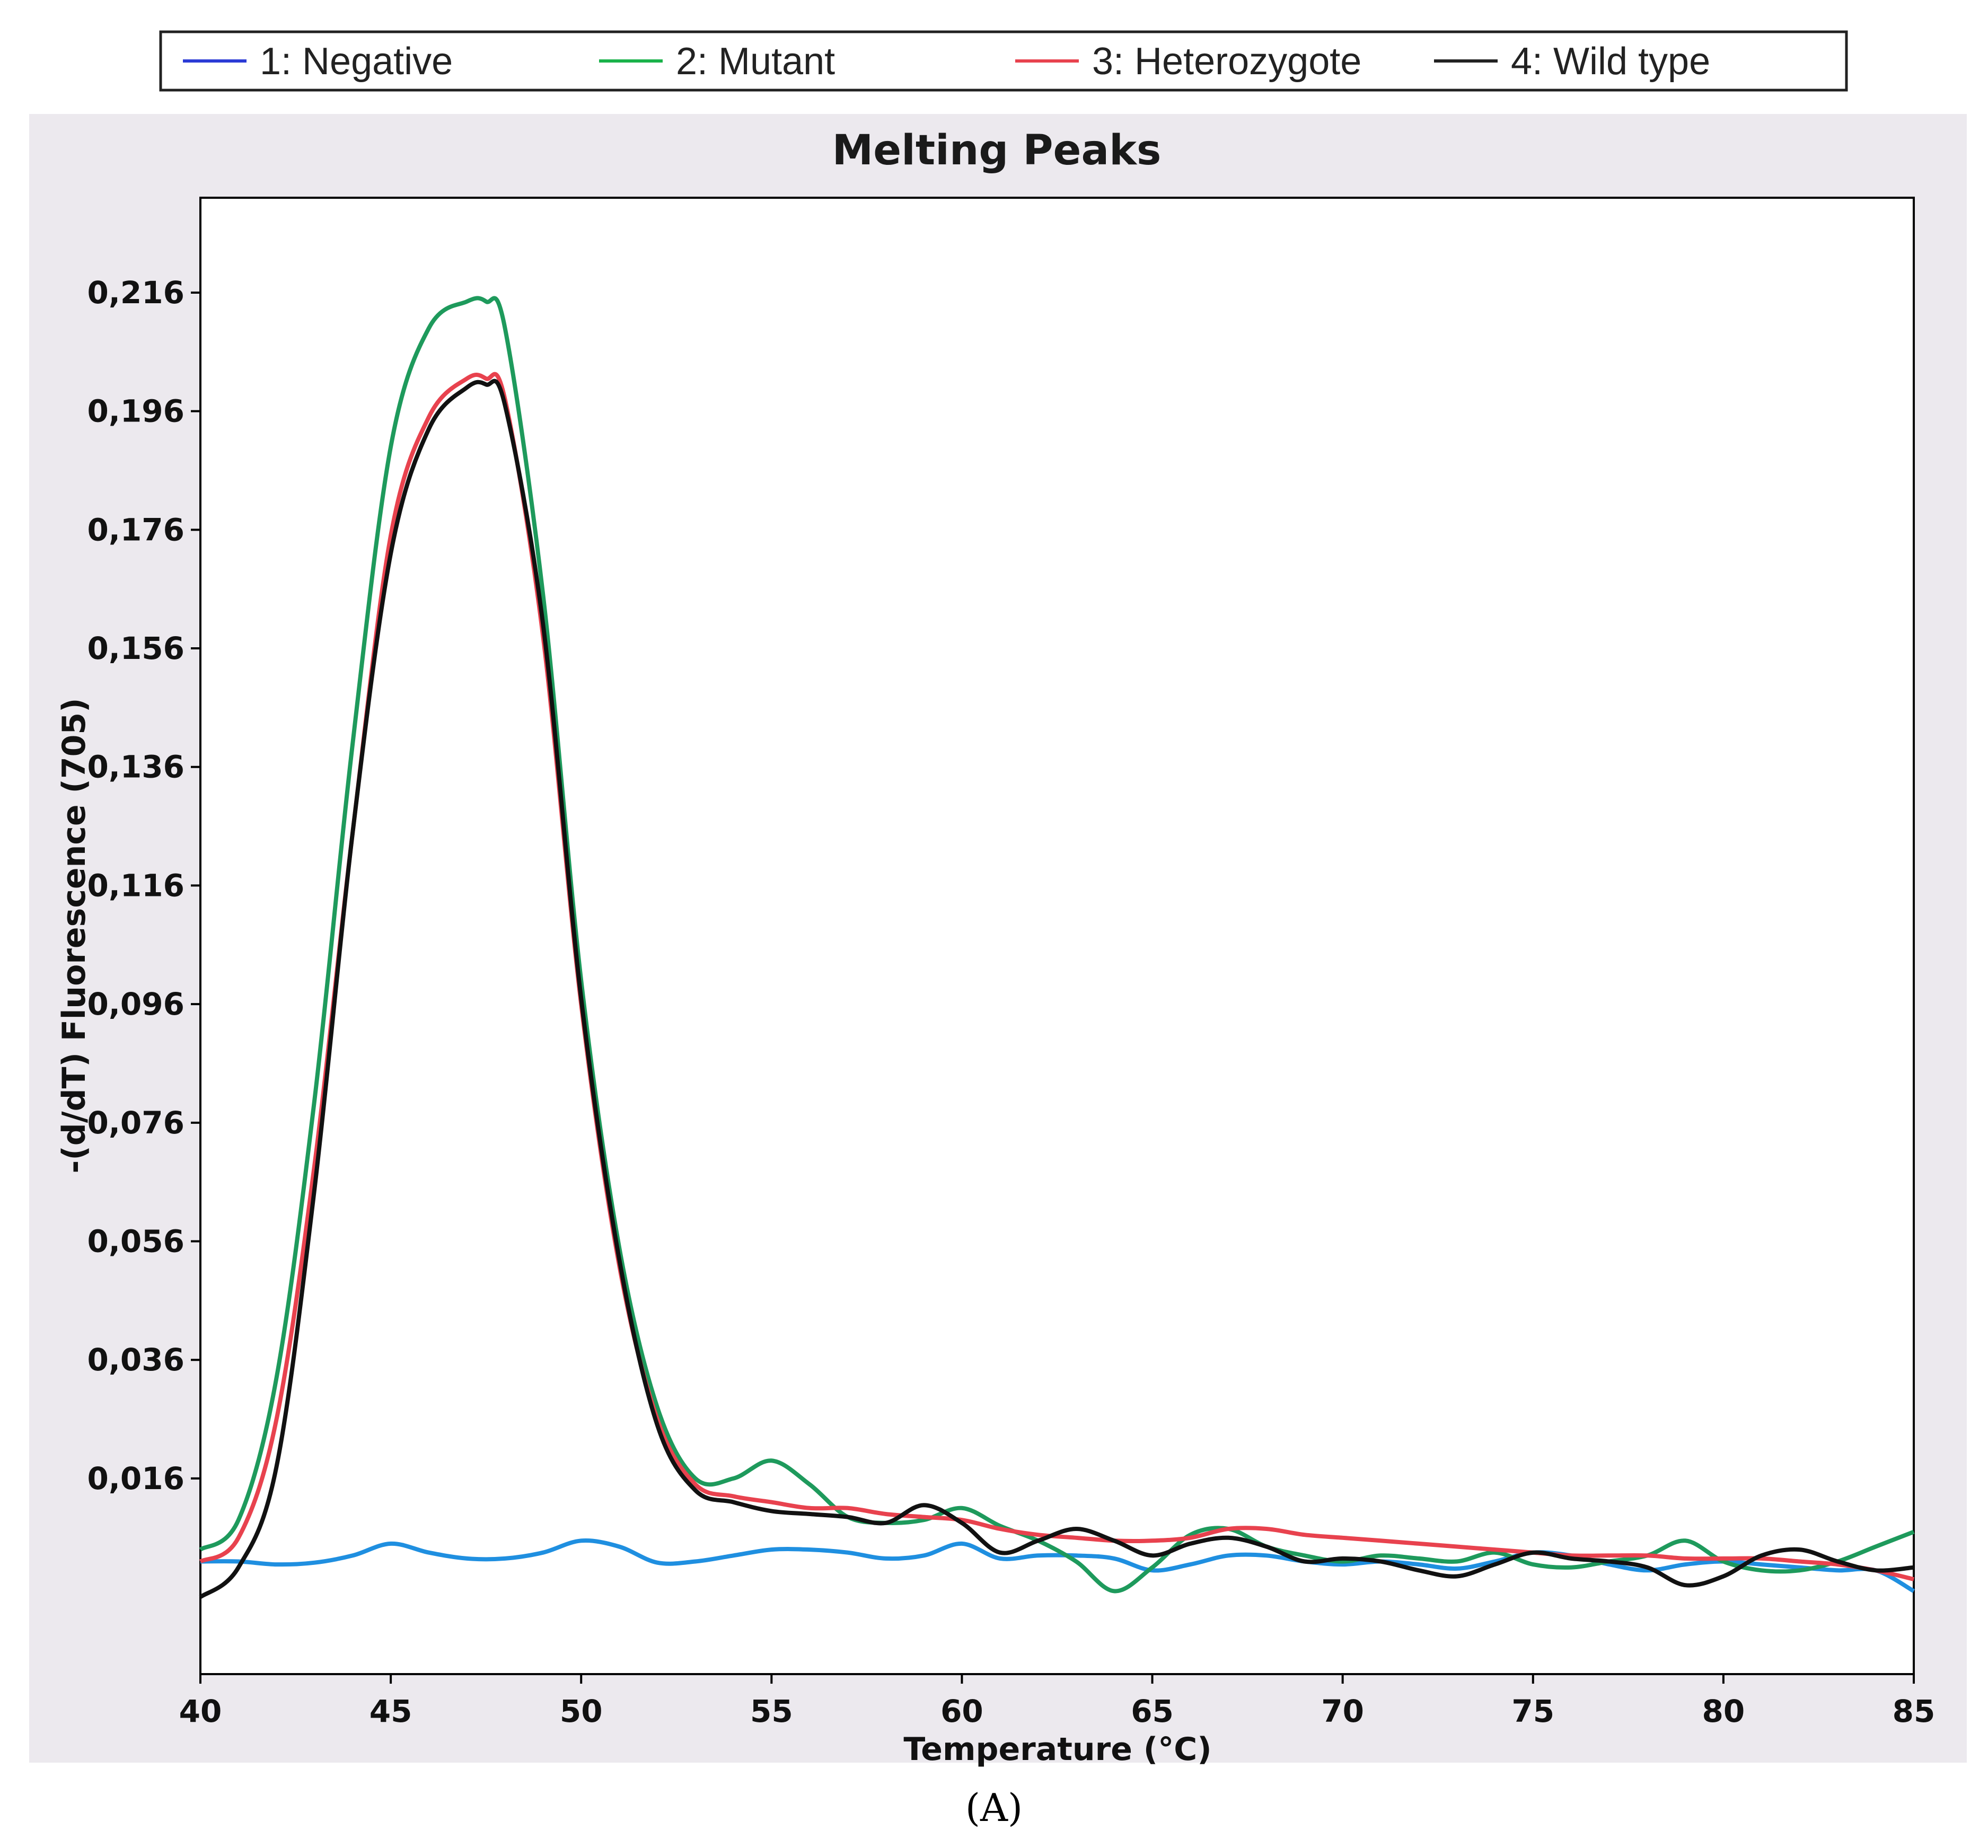 This screenshot has height=1848, width=1988. What do you see at coordinates (135, 411) in the screenshot?
I see `y-tick-label: 0,196` at bounding box center [135, 411].